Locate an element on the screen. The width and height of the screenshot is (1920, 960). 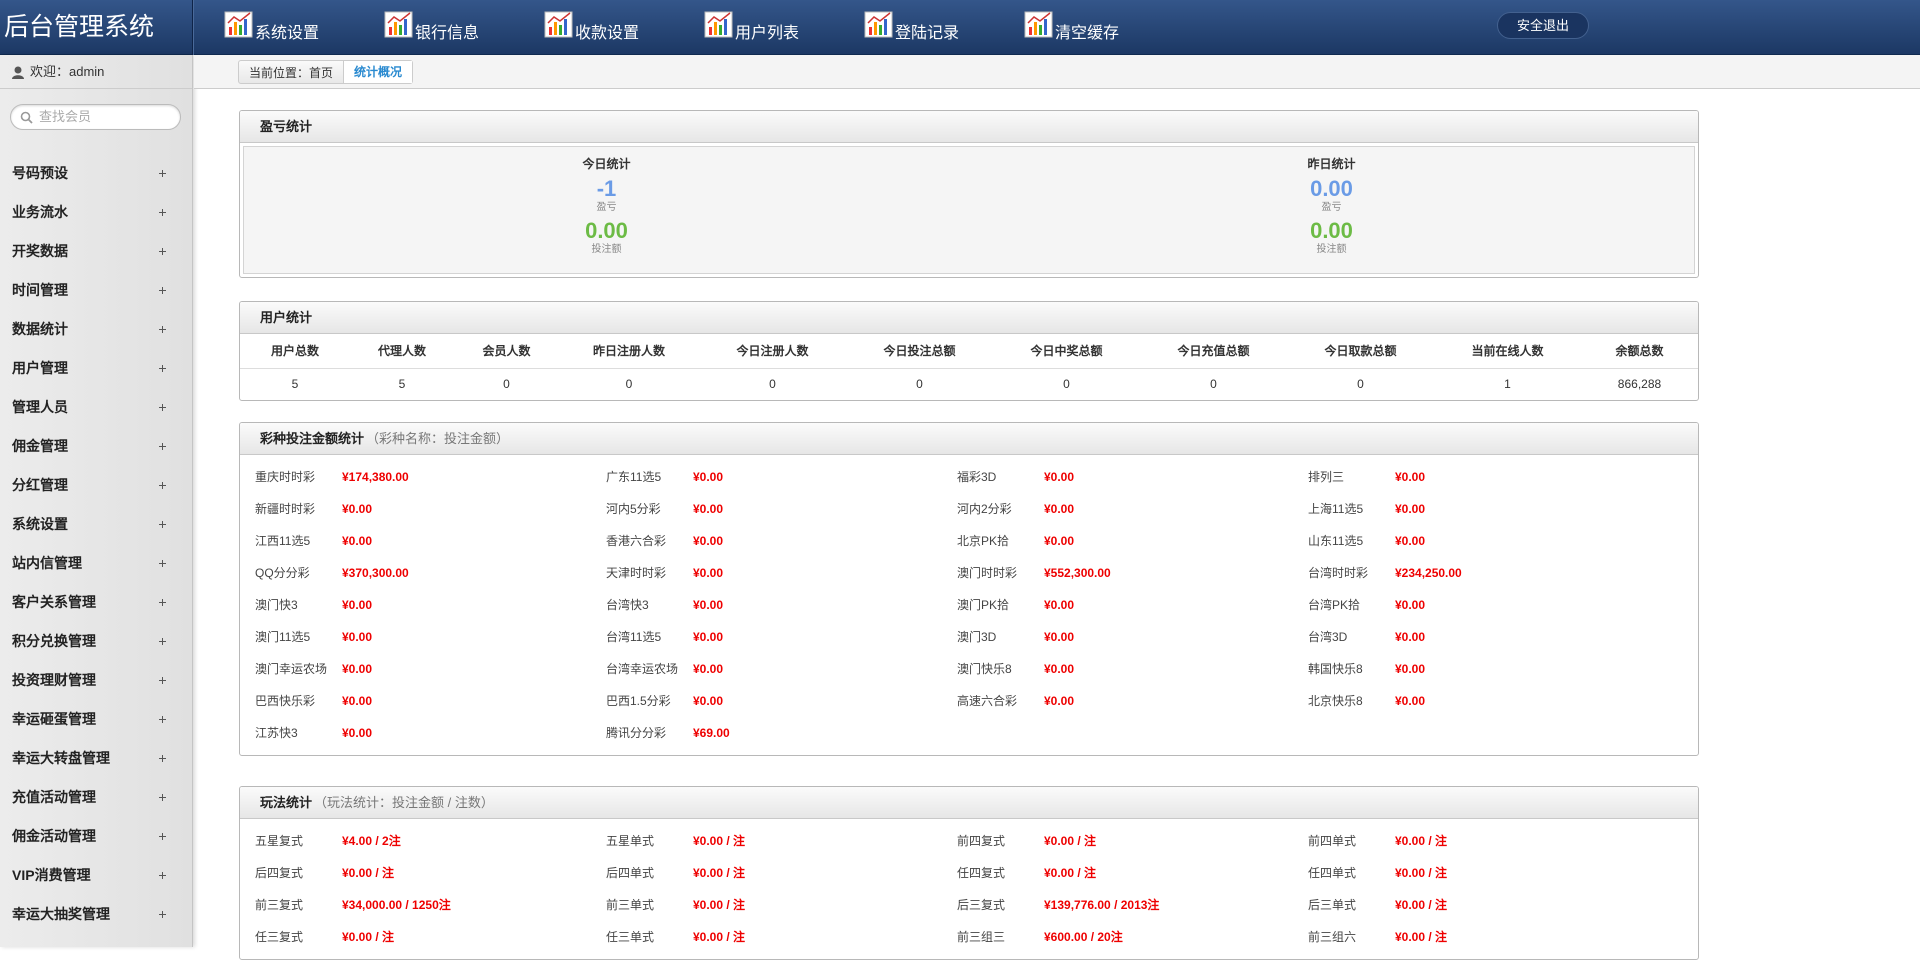
menu-item: 用户管理 is located at coordinates (96, 368).